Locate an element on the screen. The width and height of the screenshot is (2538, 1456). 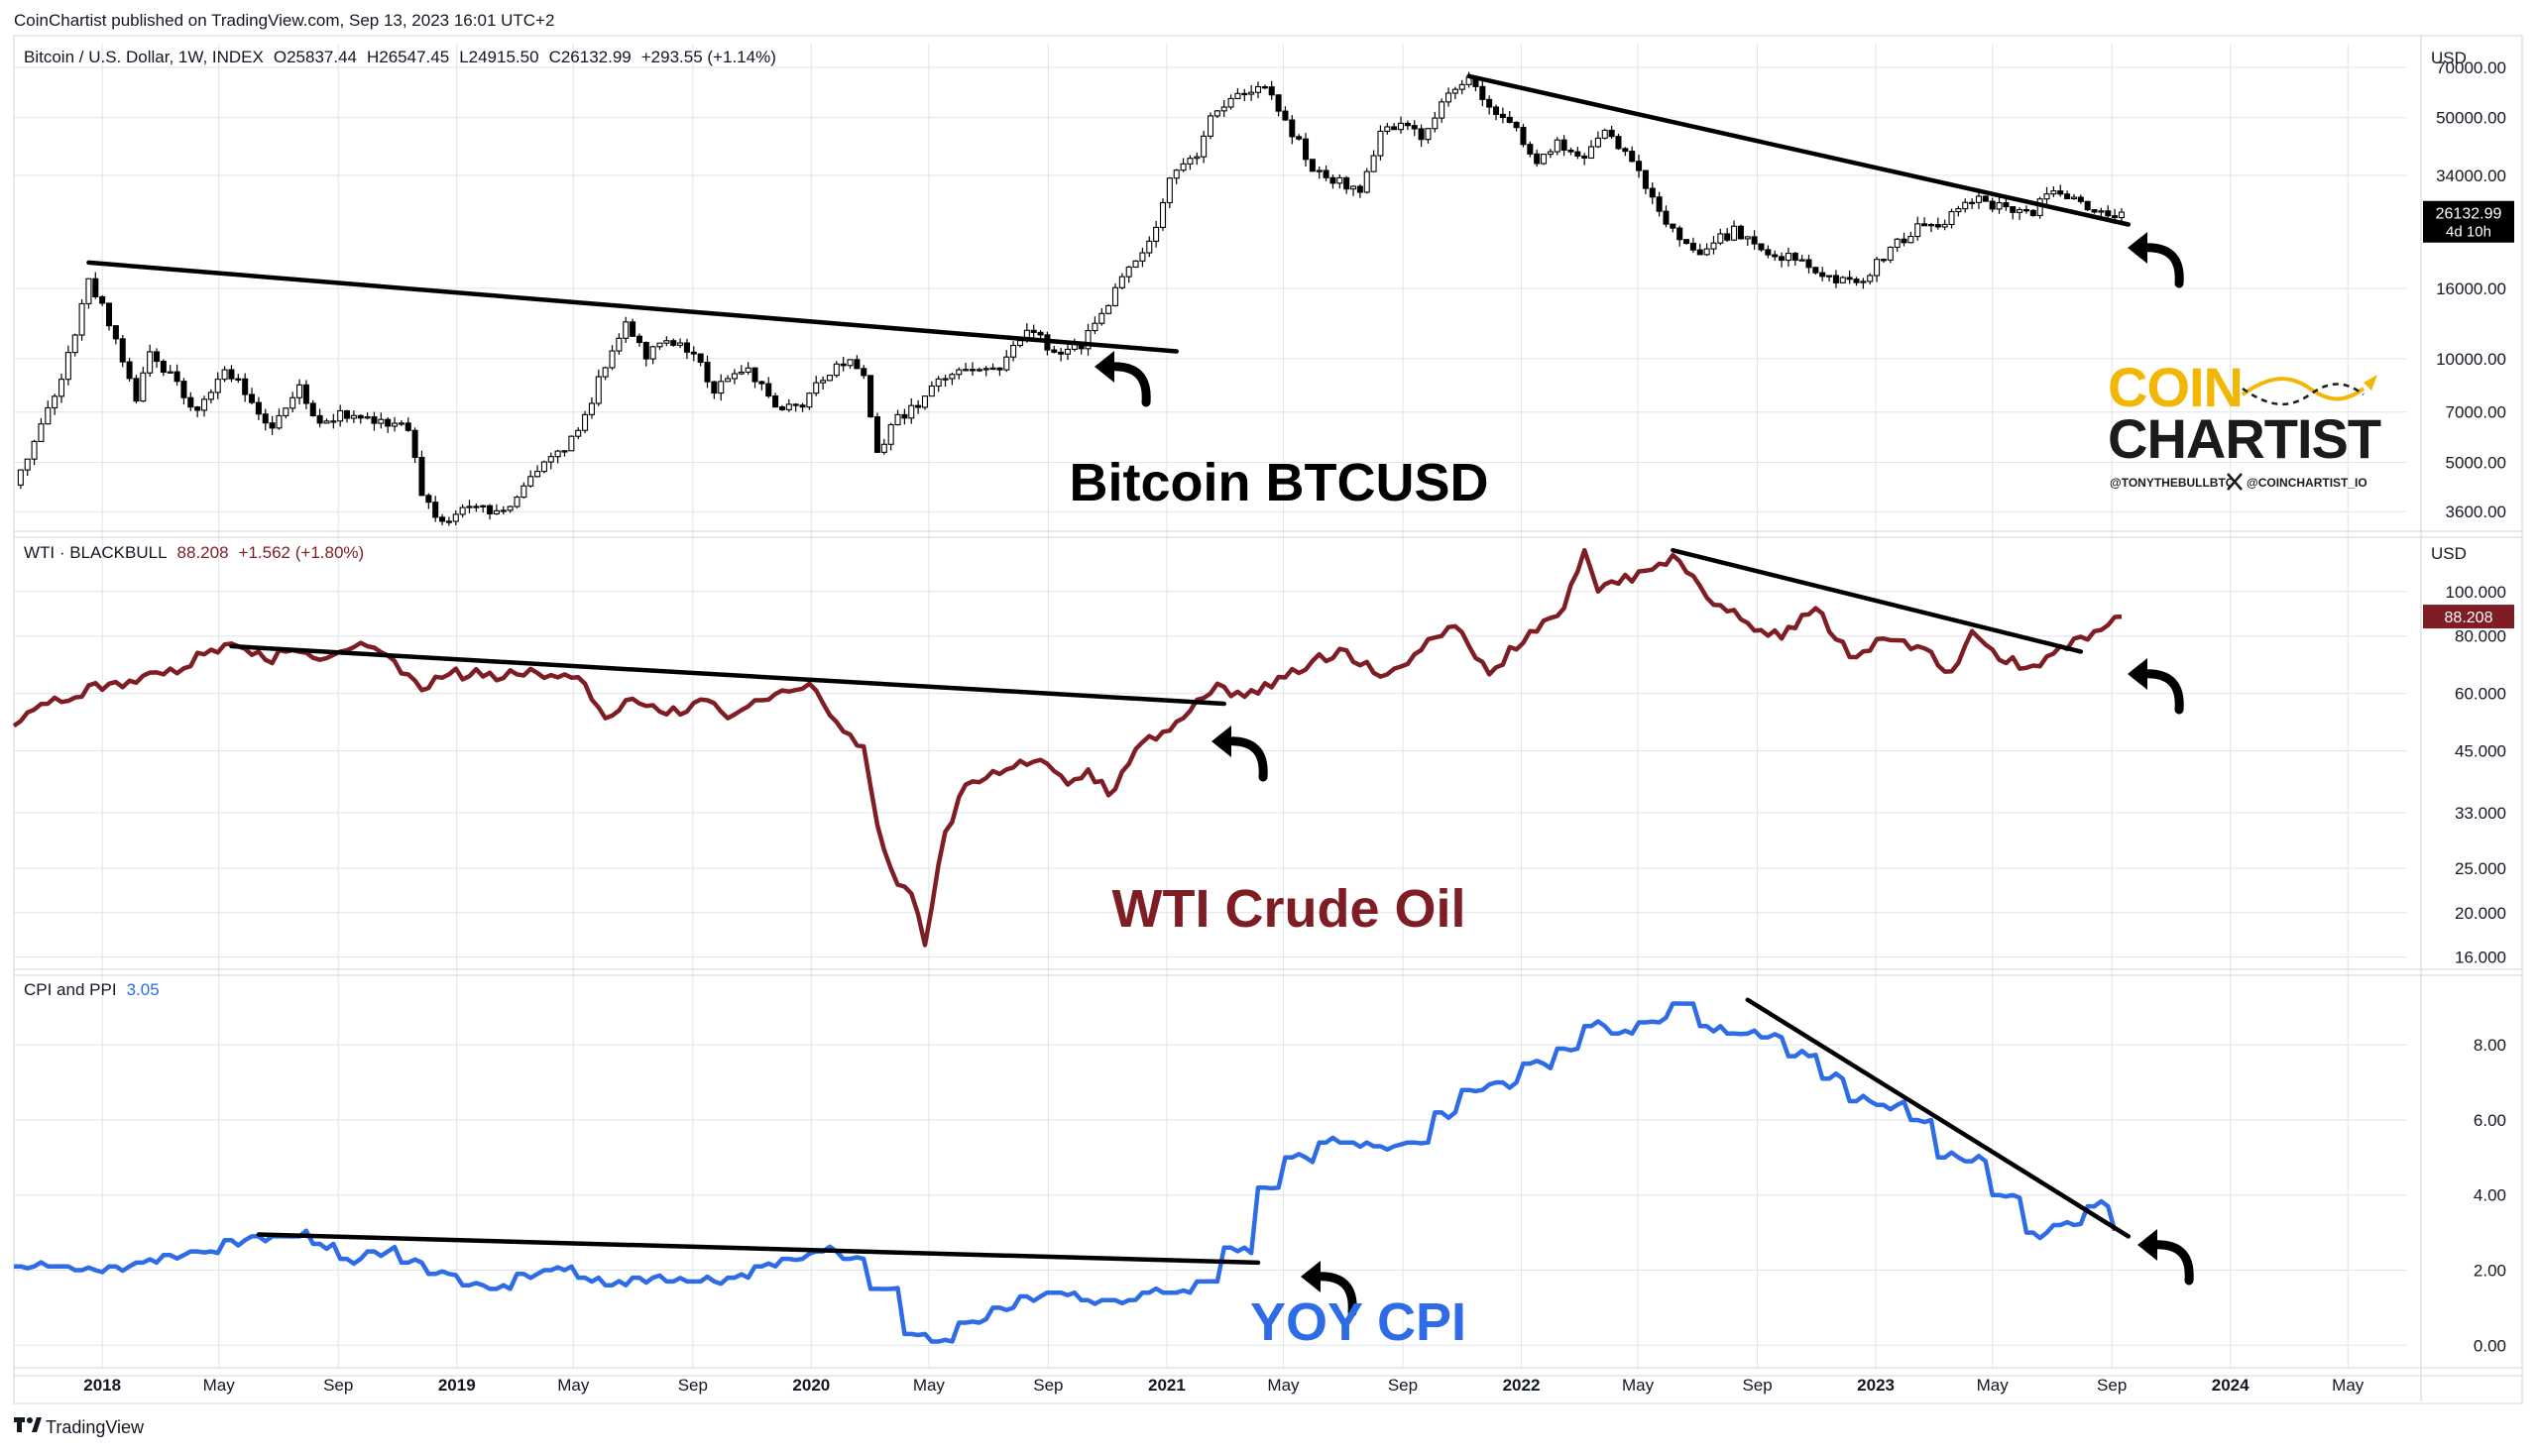
x-tick-label: May is located at coordinates (219, 1385).